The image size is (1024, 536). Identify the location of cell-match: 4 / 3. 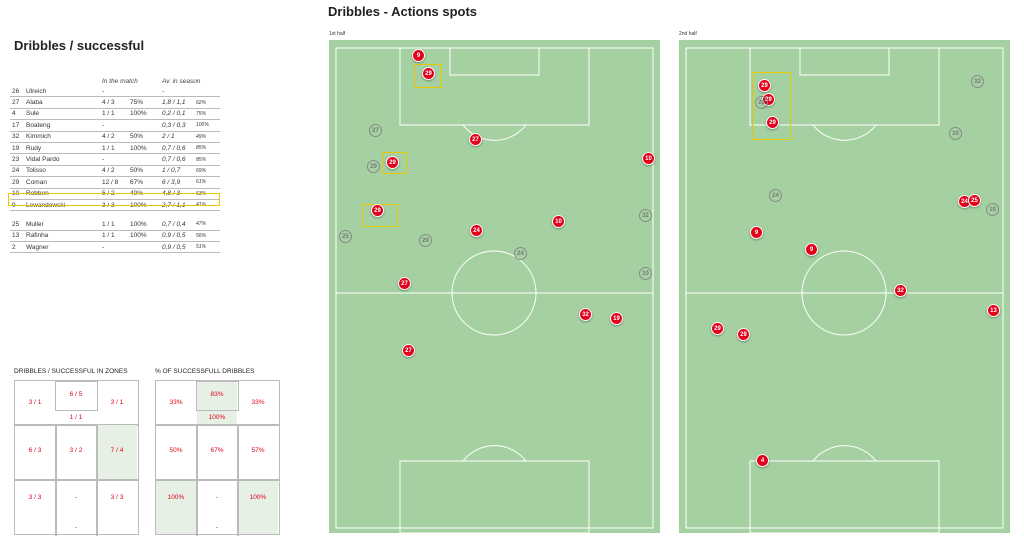
(114, 102).